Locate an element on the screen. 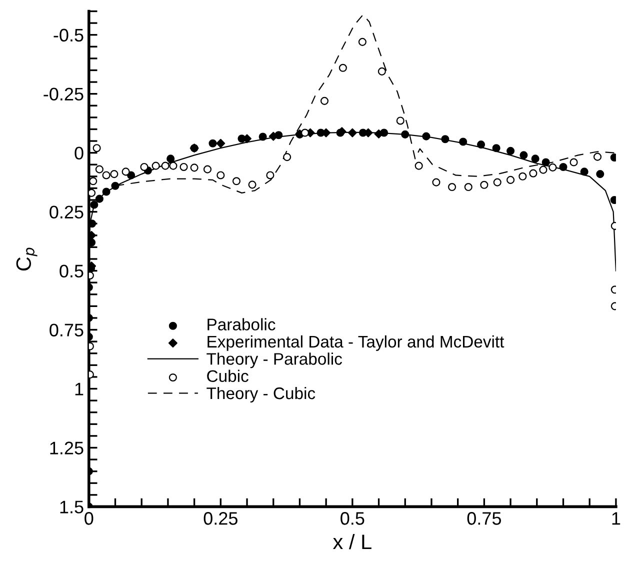 Image resolution: width=635 pixels, height=563 pixels. y-tick-label: 0 is located at coordinates (79, 153).